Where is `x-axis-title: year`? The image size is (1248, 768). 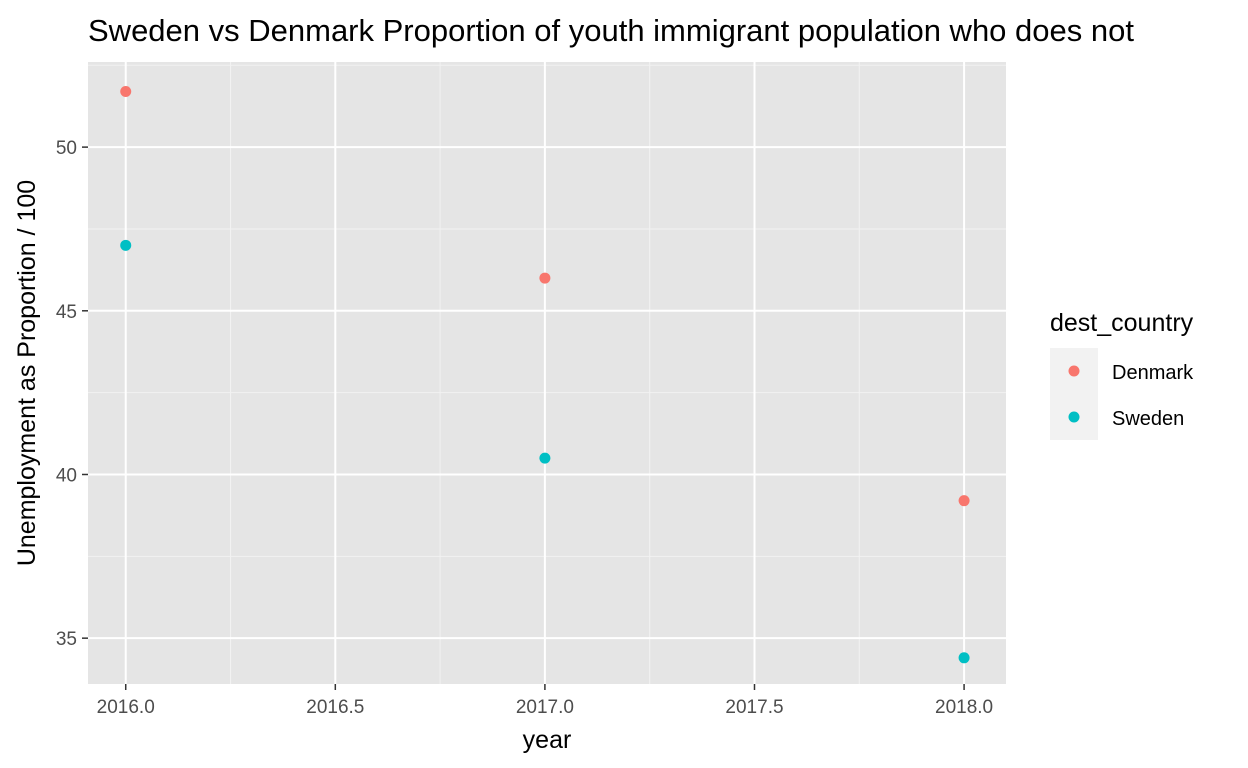
x-axis-title: year is located at coordinates (547, 740).